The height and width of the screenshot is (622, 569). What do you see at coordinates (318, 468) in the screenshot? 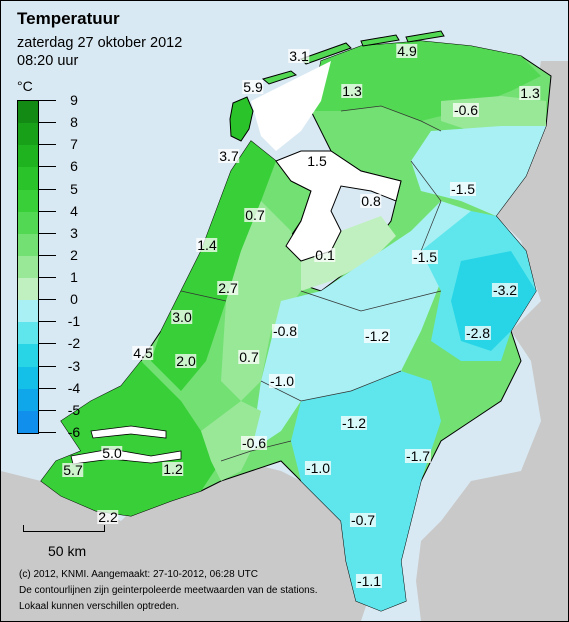
I see `station-eindhoven: -1.0` at bounding box center [318, 468].